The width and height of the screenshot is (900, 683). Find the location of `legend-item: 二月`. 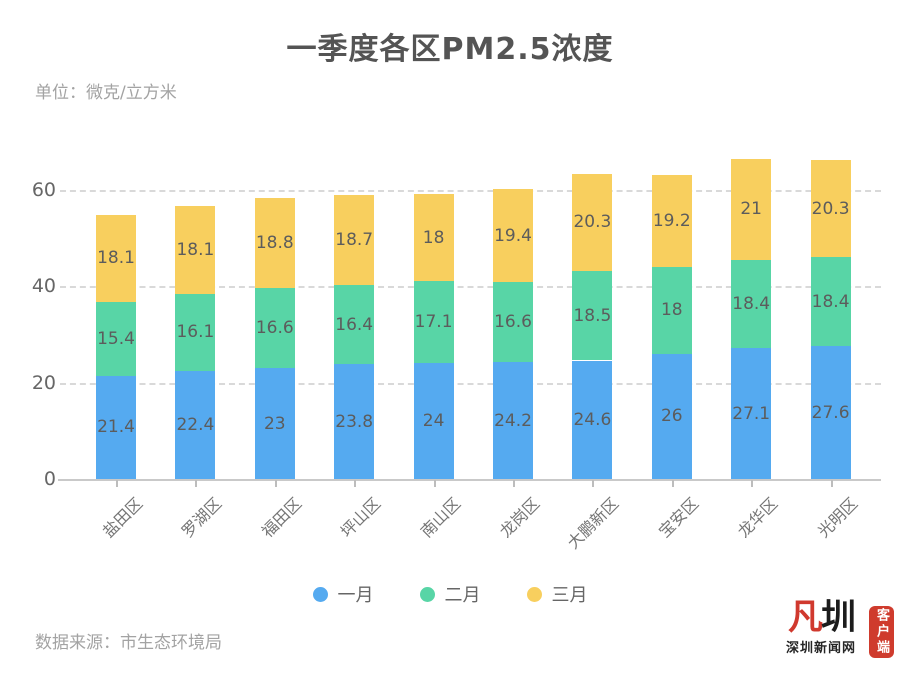

legend-item: 二月 is located at coordinates (450, 594).